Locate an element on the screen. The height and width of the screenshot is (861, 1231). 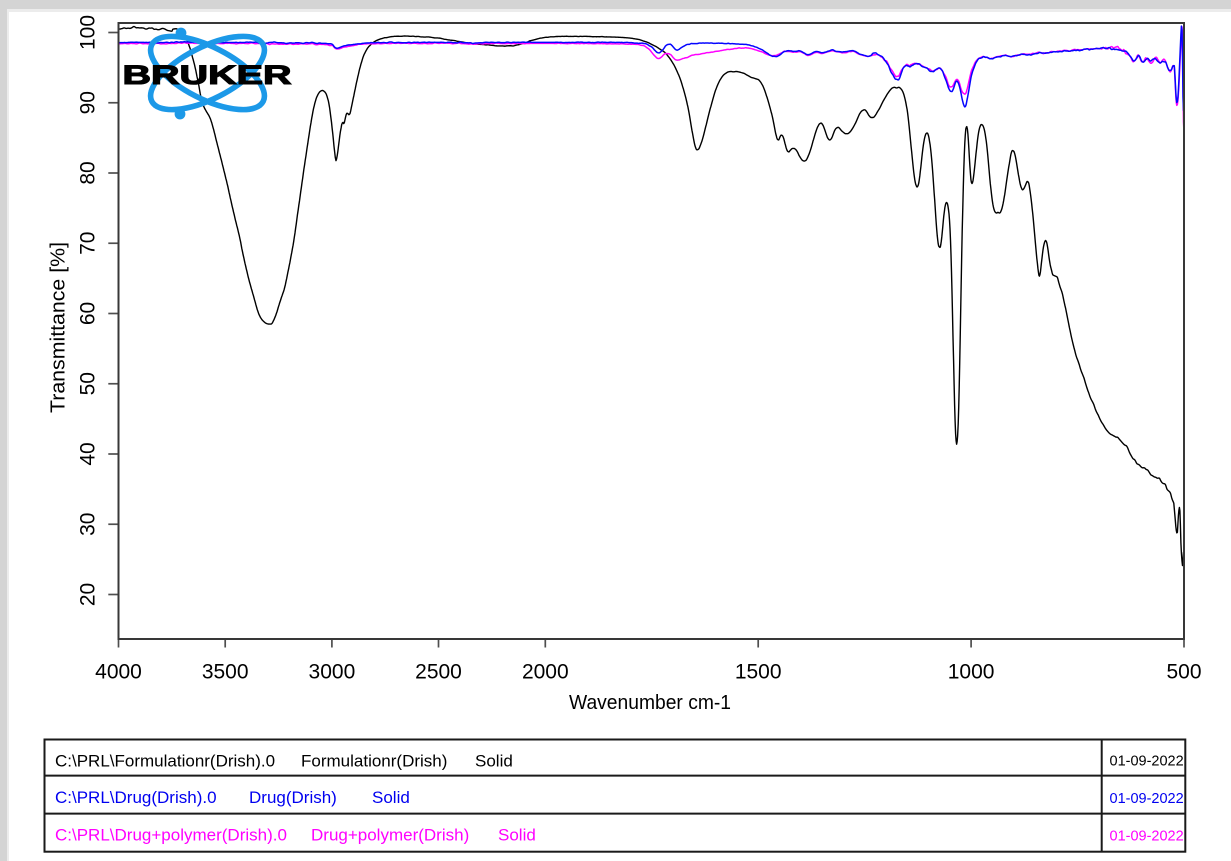
svg-text: Transmittance [%] is located at coordinates (58, 327).